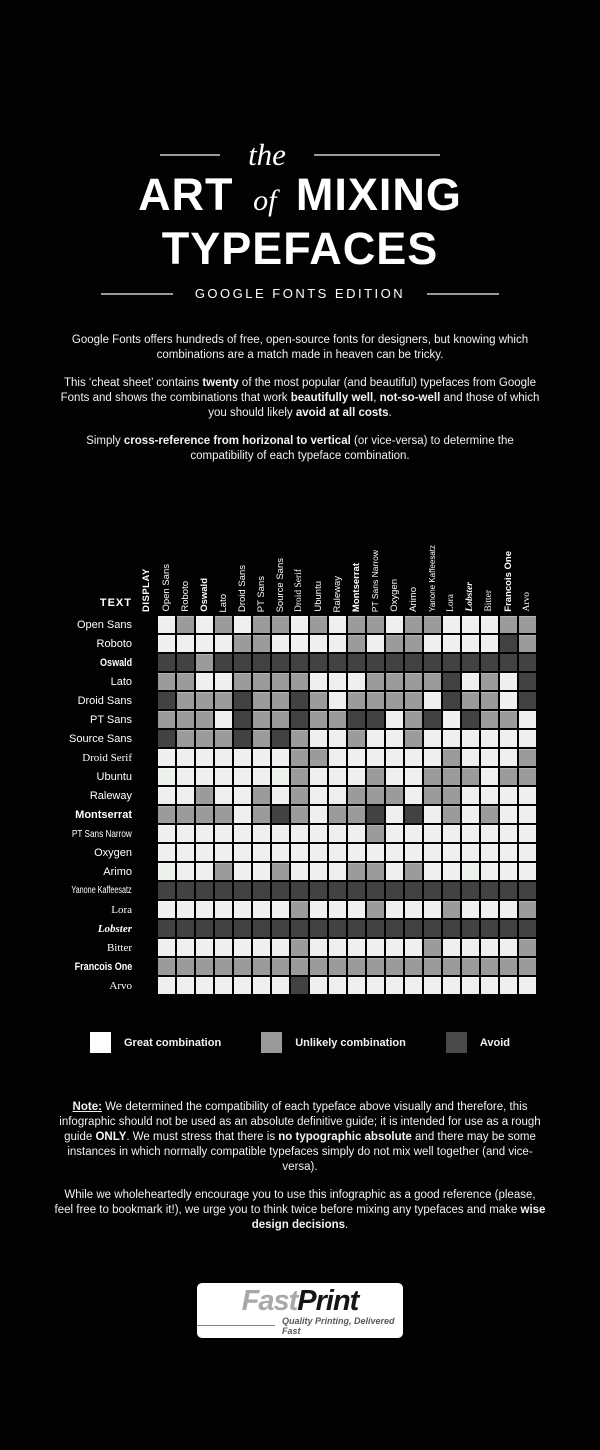 The image size is (600, 1450). What do you see at coordinates (494, 1042) in the screenshot?
I see `legend-label: Avoid` at bounding box center [494, 1042].